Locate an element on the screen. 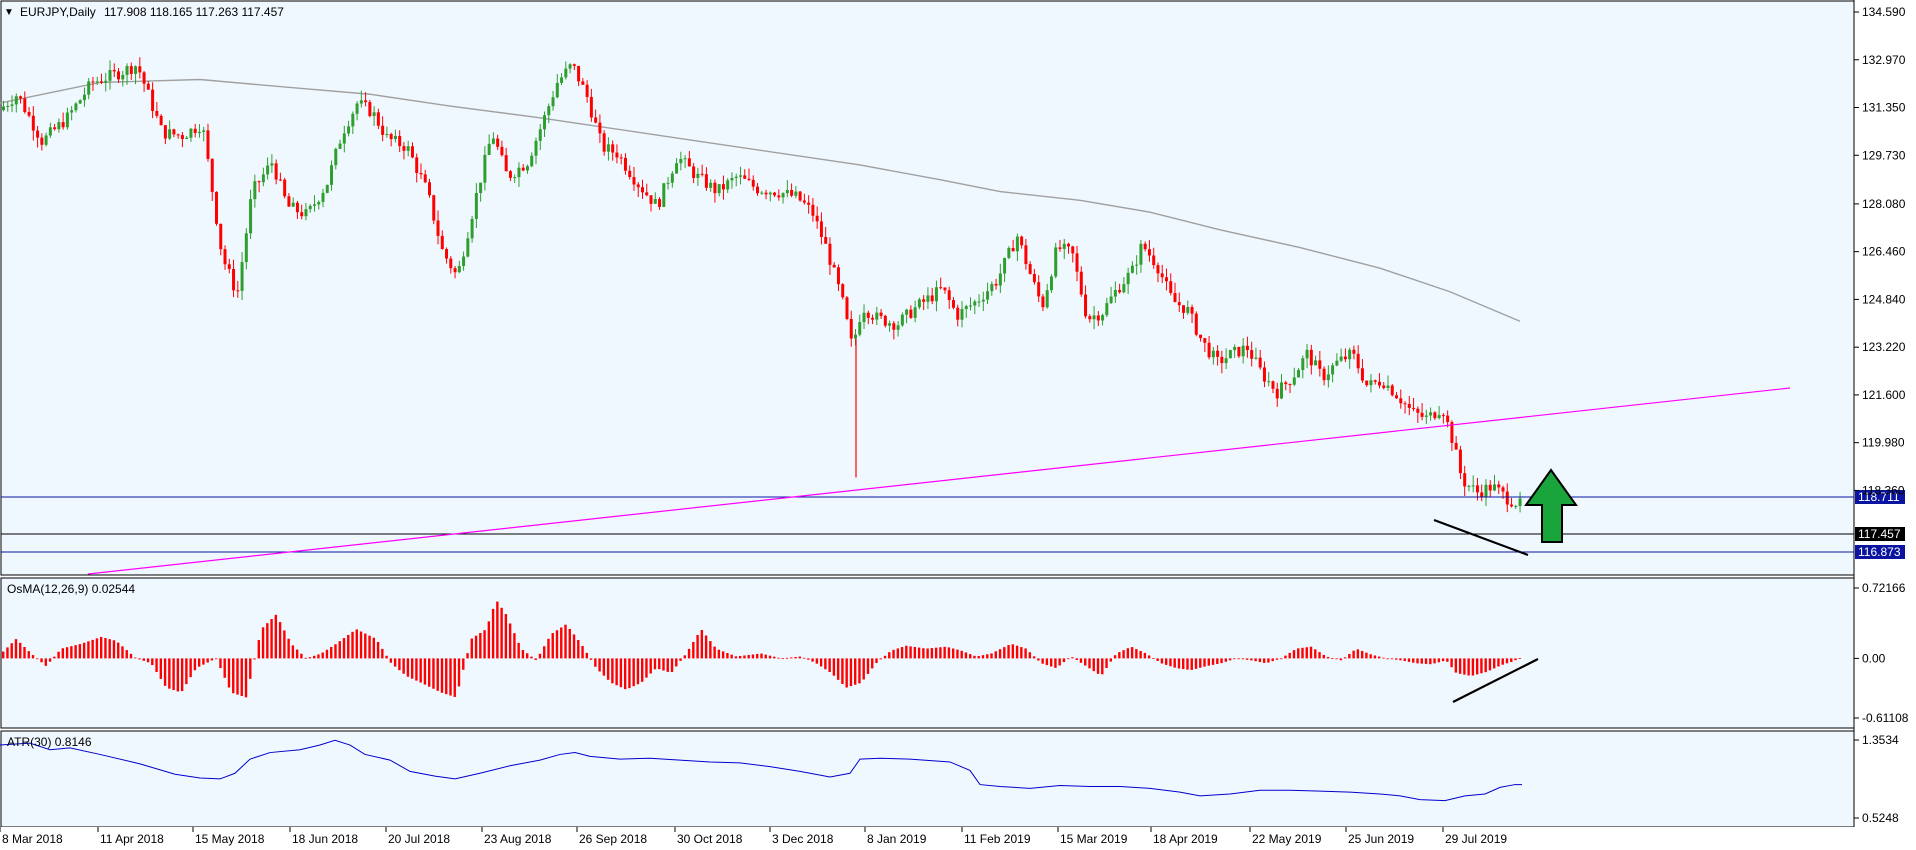  atr-indicator-label: ATR(30) 0.8146 is located at coordinates (49, 742).